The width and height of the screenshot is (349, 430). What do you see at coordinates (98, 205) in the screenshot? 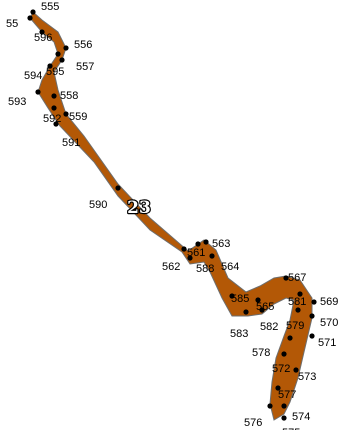
I see `vertex-label-590: 590` at bounding box center [98, 205].